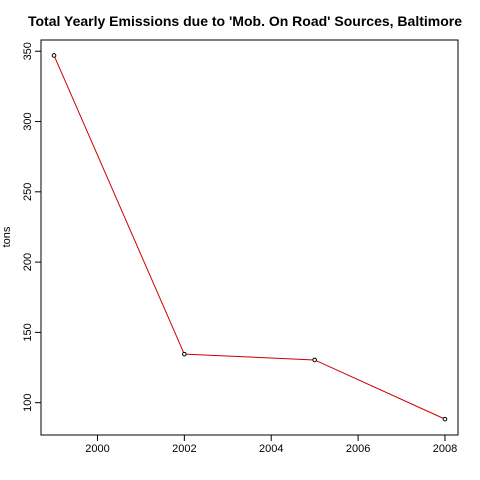  What do you see at coordinates (28, 402) in the screenshot?
I see `y-tick-label: 100` at bounding box center [28, 402].